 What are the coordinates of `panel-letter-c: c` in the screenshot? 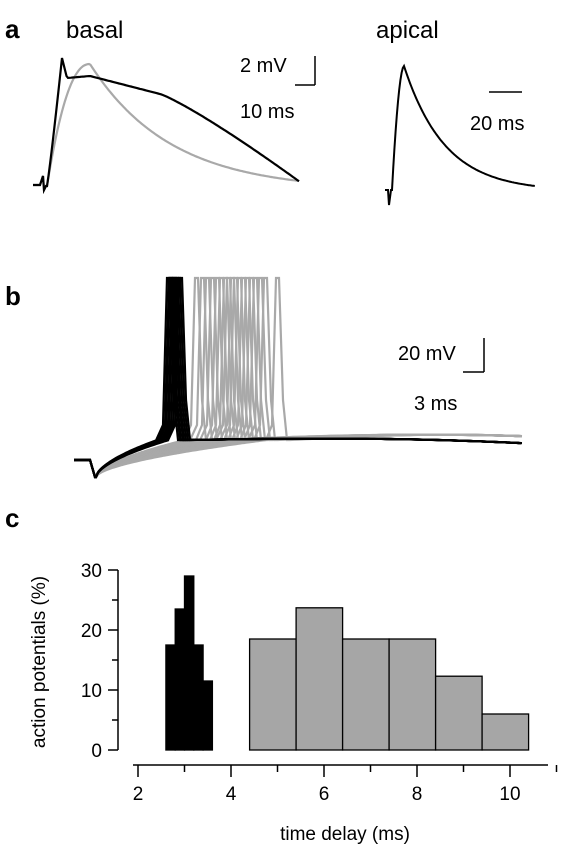 It's located at (12, 518).